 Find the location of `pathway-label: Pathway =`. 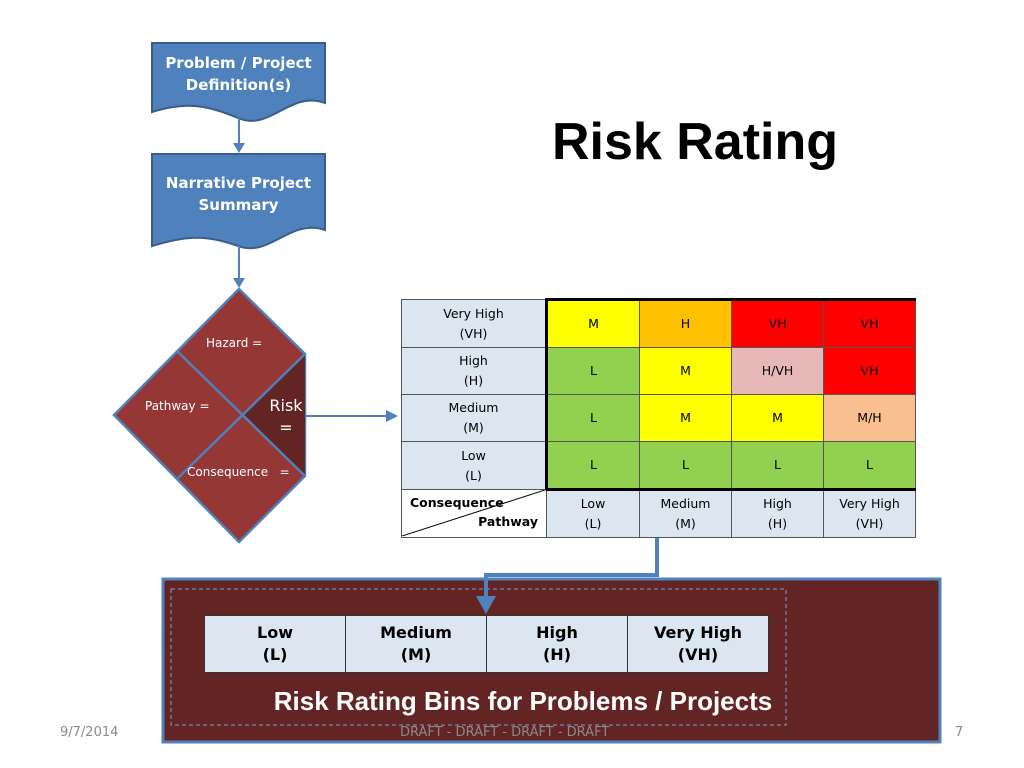

pathway-label: Pathway = is located at coordinates (177, 406).